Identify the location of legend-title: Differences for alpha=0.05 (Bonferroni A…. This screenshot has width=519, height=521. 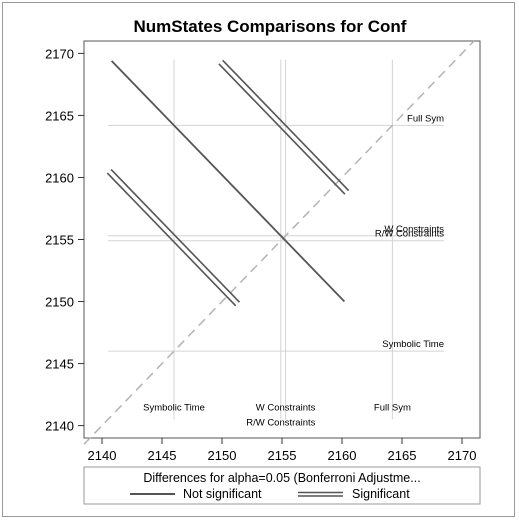
(281, 478).